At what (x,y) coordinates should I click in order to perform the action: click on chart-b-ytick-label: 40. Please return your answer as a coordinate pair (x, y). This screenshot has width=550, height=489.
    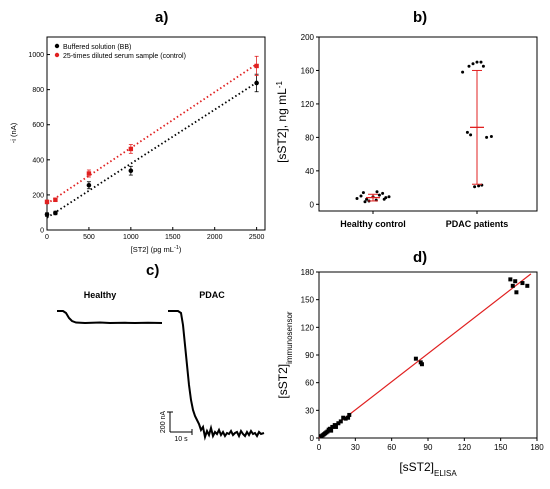
    Looking at the image, I should click on (309, 171).